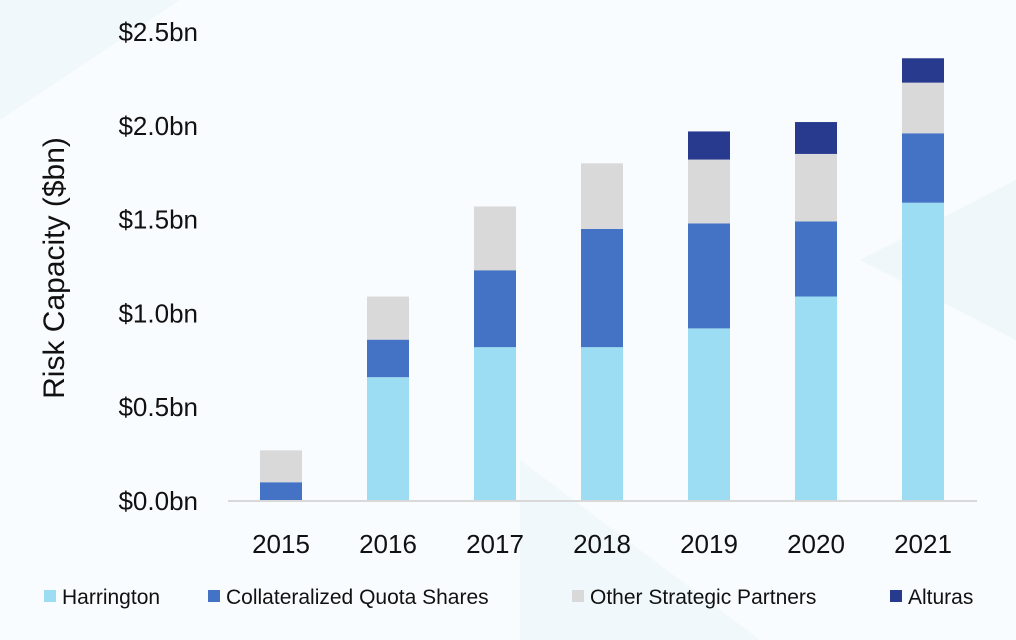 Image resolution: width=1016 pixels, height=640 pixels. What do you see at coordinates (281, 544) in the screenshot?
I see `x-tick-label: 2015` at bounding box center [281, 544].